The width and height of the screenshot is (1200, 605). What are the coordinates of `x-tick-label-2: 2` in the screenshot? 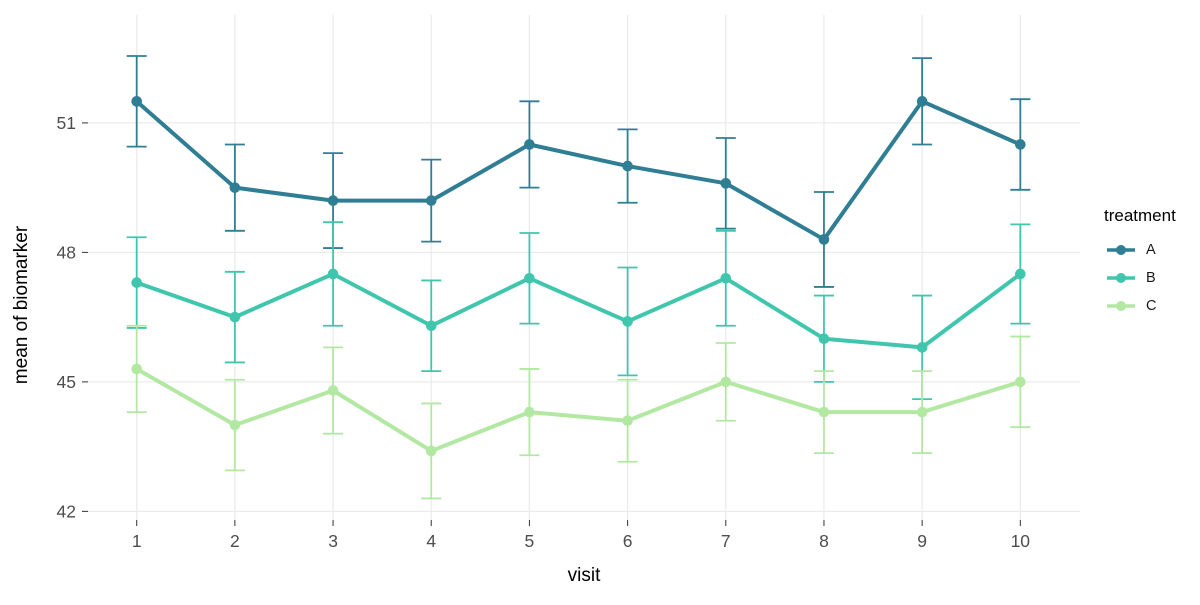 It's located at (235, 541).